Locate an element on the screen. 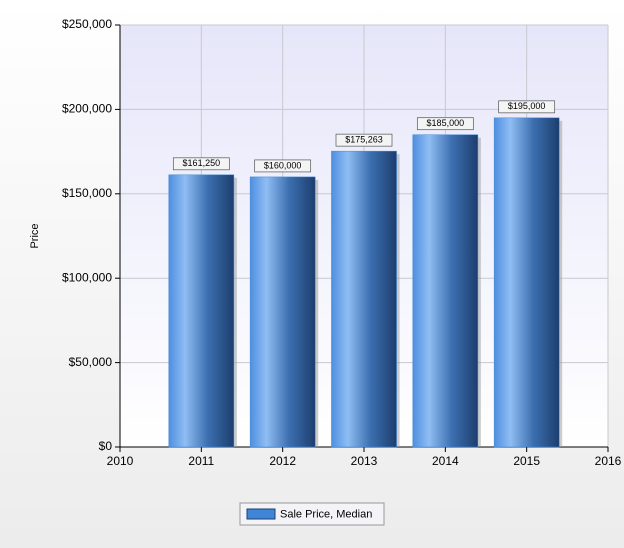 The height and width of the screenshot is (548, 624). y-axis-label: Price is located at coordinates (35, 235).